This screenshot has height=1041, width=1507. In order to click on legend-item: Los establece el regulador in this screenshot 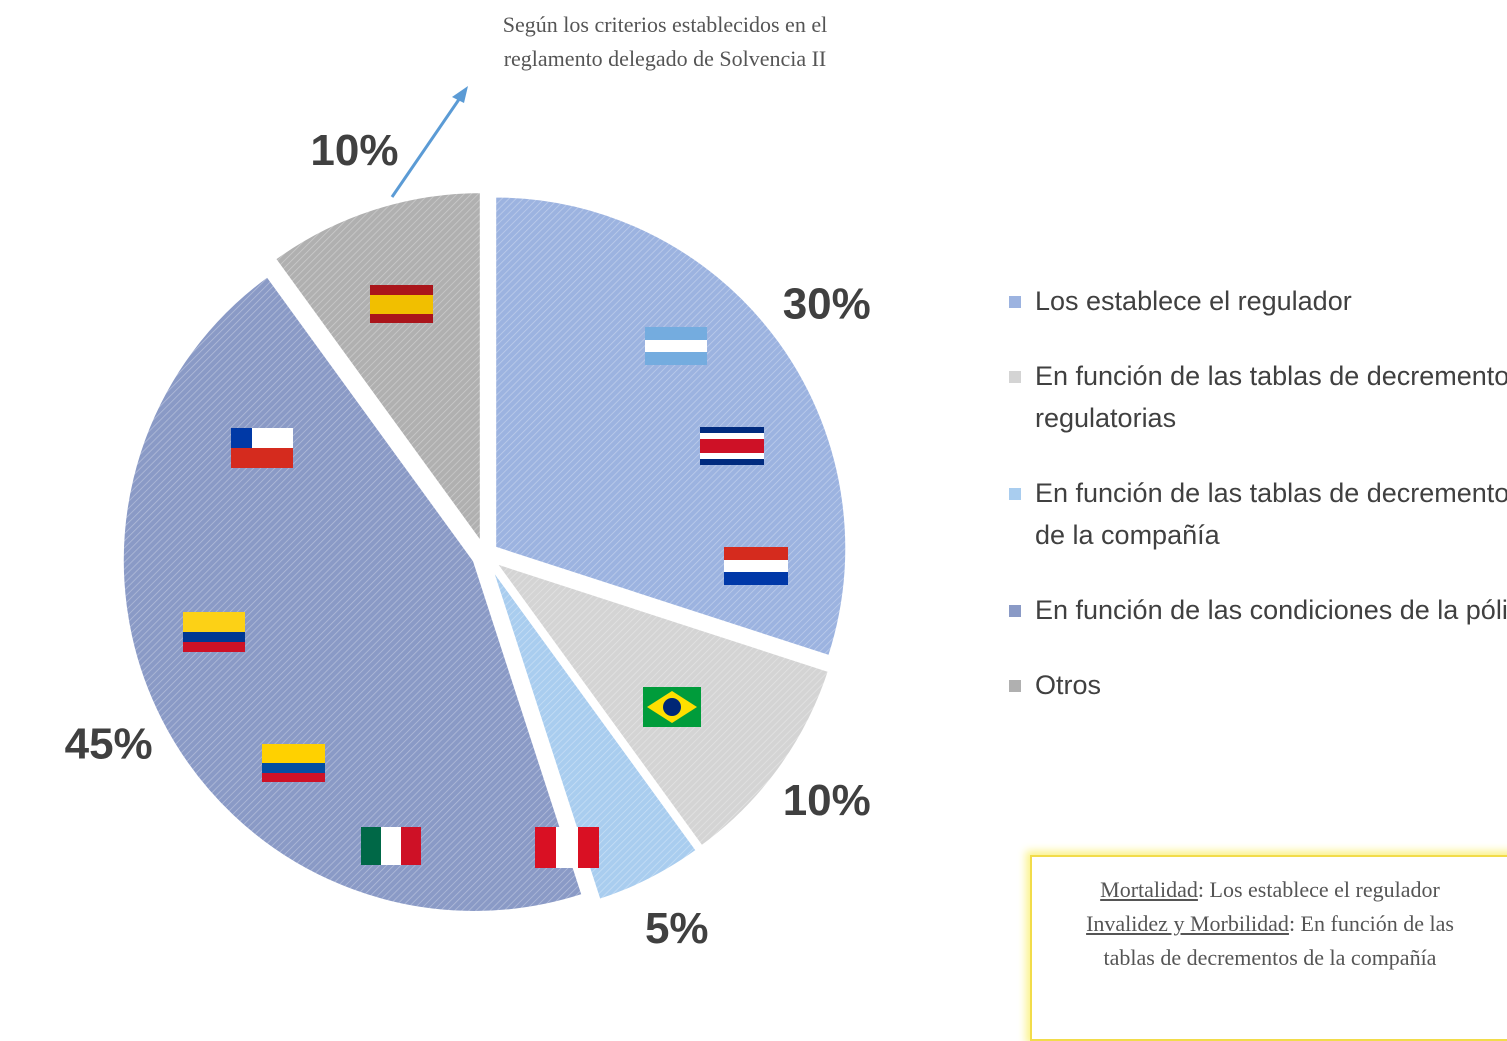, I will do `click(1253, 301)`.